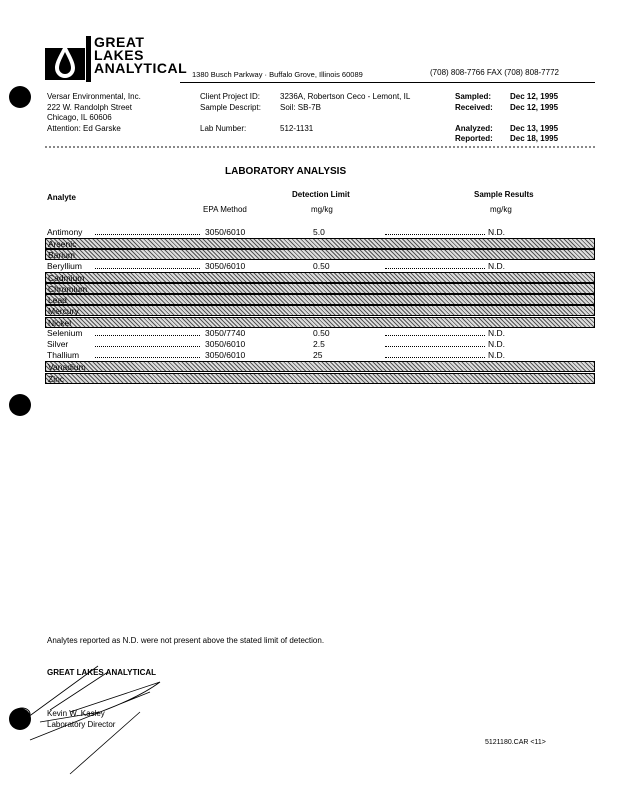 Image resolution: width=618 pixels, height=800 pixels. What do you see at coordinates (65, 232) in the screenshot?
I see `analyte-cell: Antimony` at bounding box center [65, 232].